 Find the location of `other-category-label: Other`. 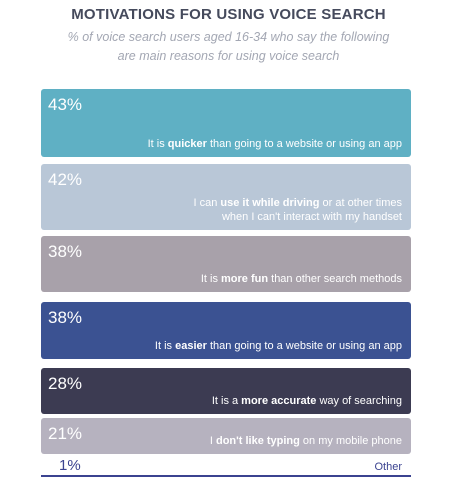

other-category-label: Other is located at coordinates (388, 467).